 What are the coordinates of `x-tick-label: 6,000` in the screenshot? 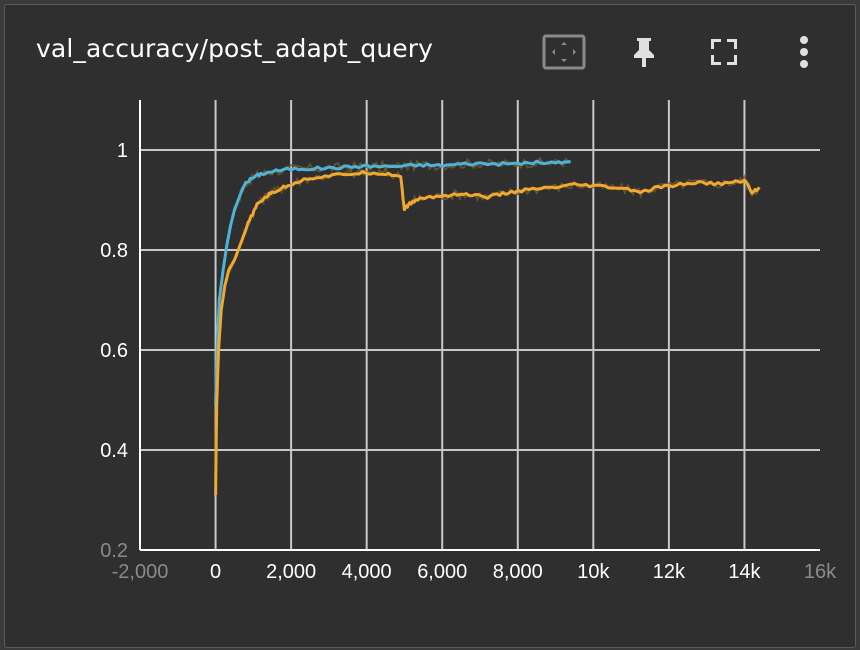 It's located at (442, 572).